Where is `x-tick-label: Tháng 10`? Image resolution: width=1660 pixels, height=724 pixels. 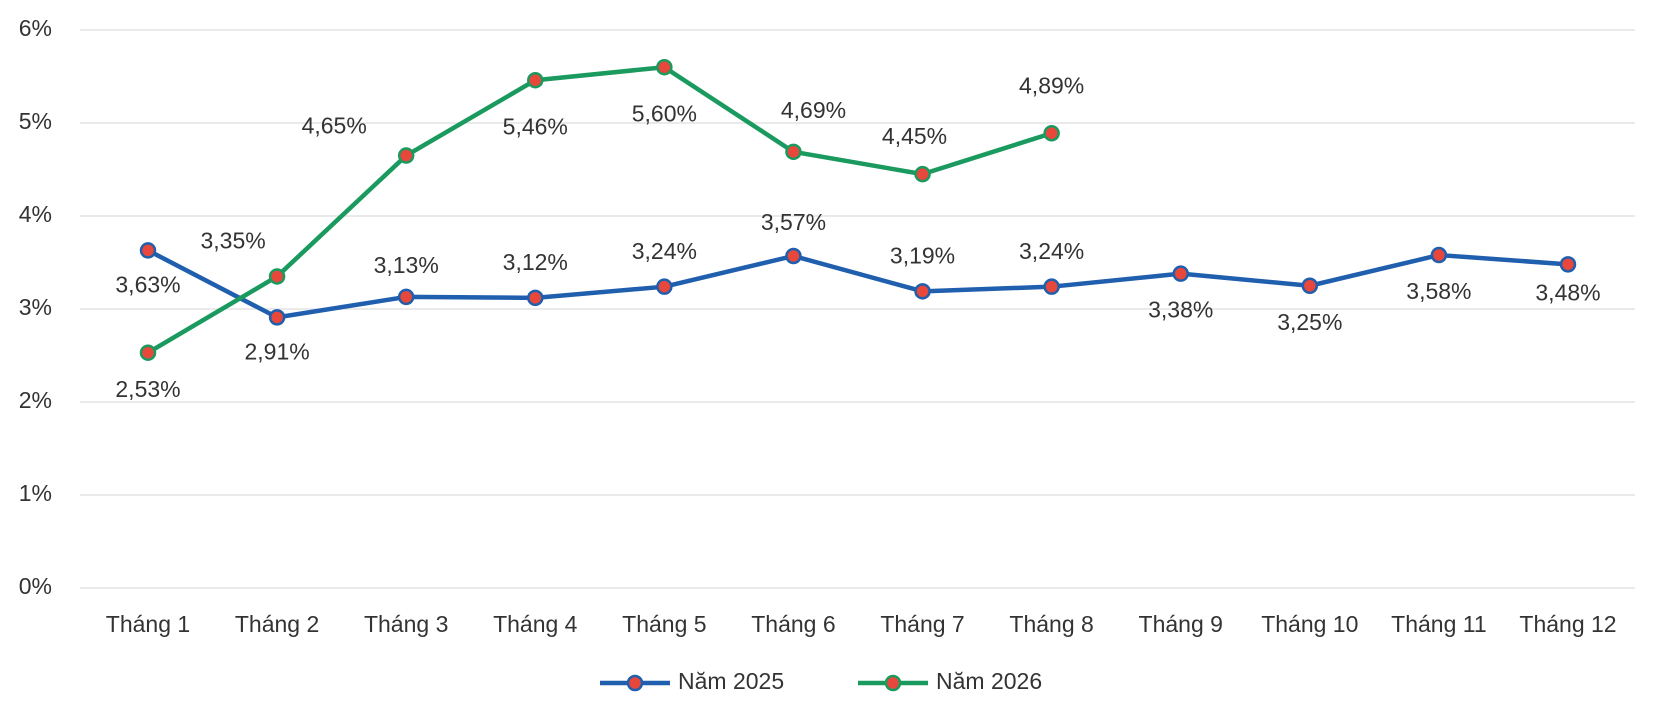 x-tick-label: Tháng 10 is located at coordinates (1309, 624).